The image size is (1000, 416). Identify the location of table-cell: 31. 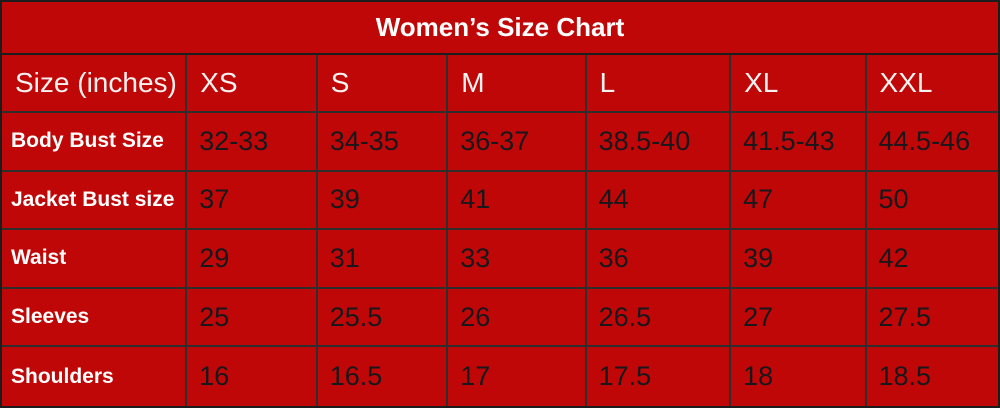
(383, 259).